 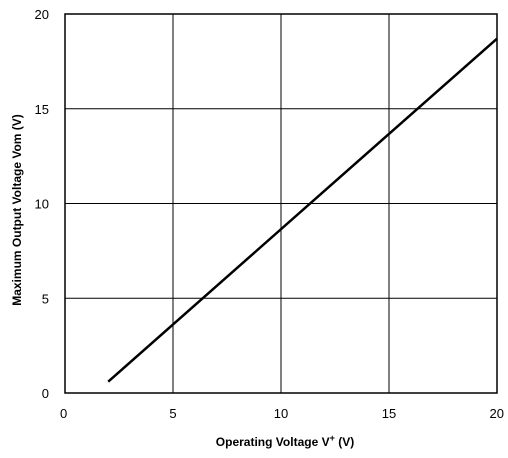 I want to click on y-tick-label: 10, so click(x=42, y=204).